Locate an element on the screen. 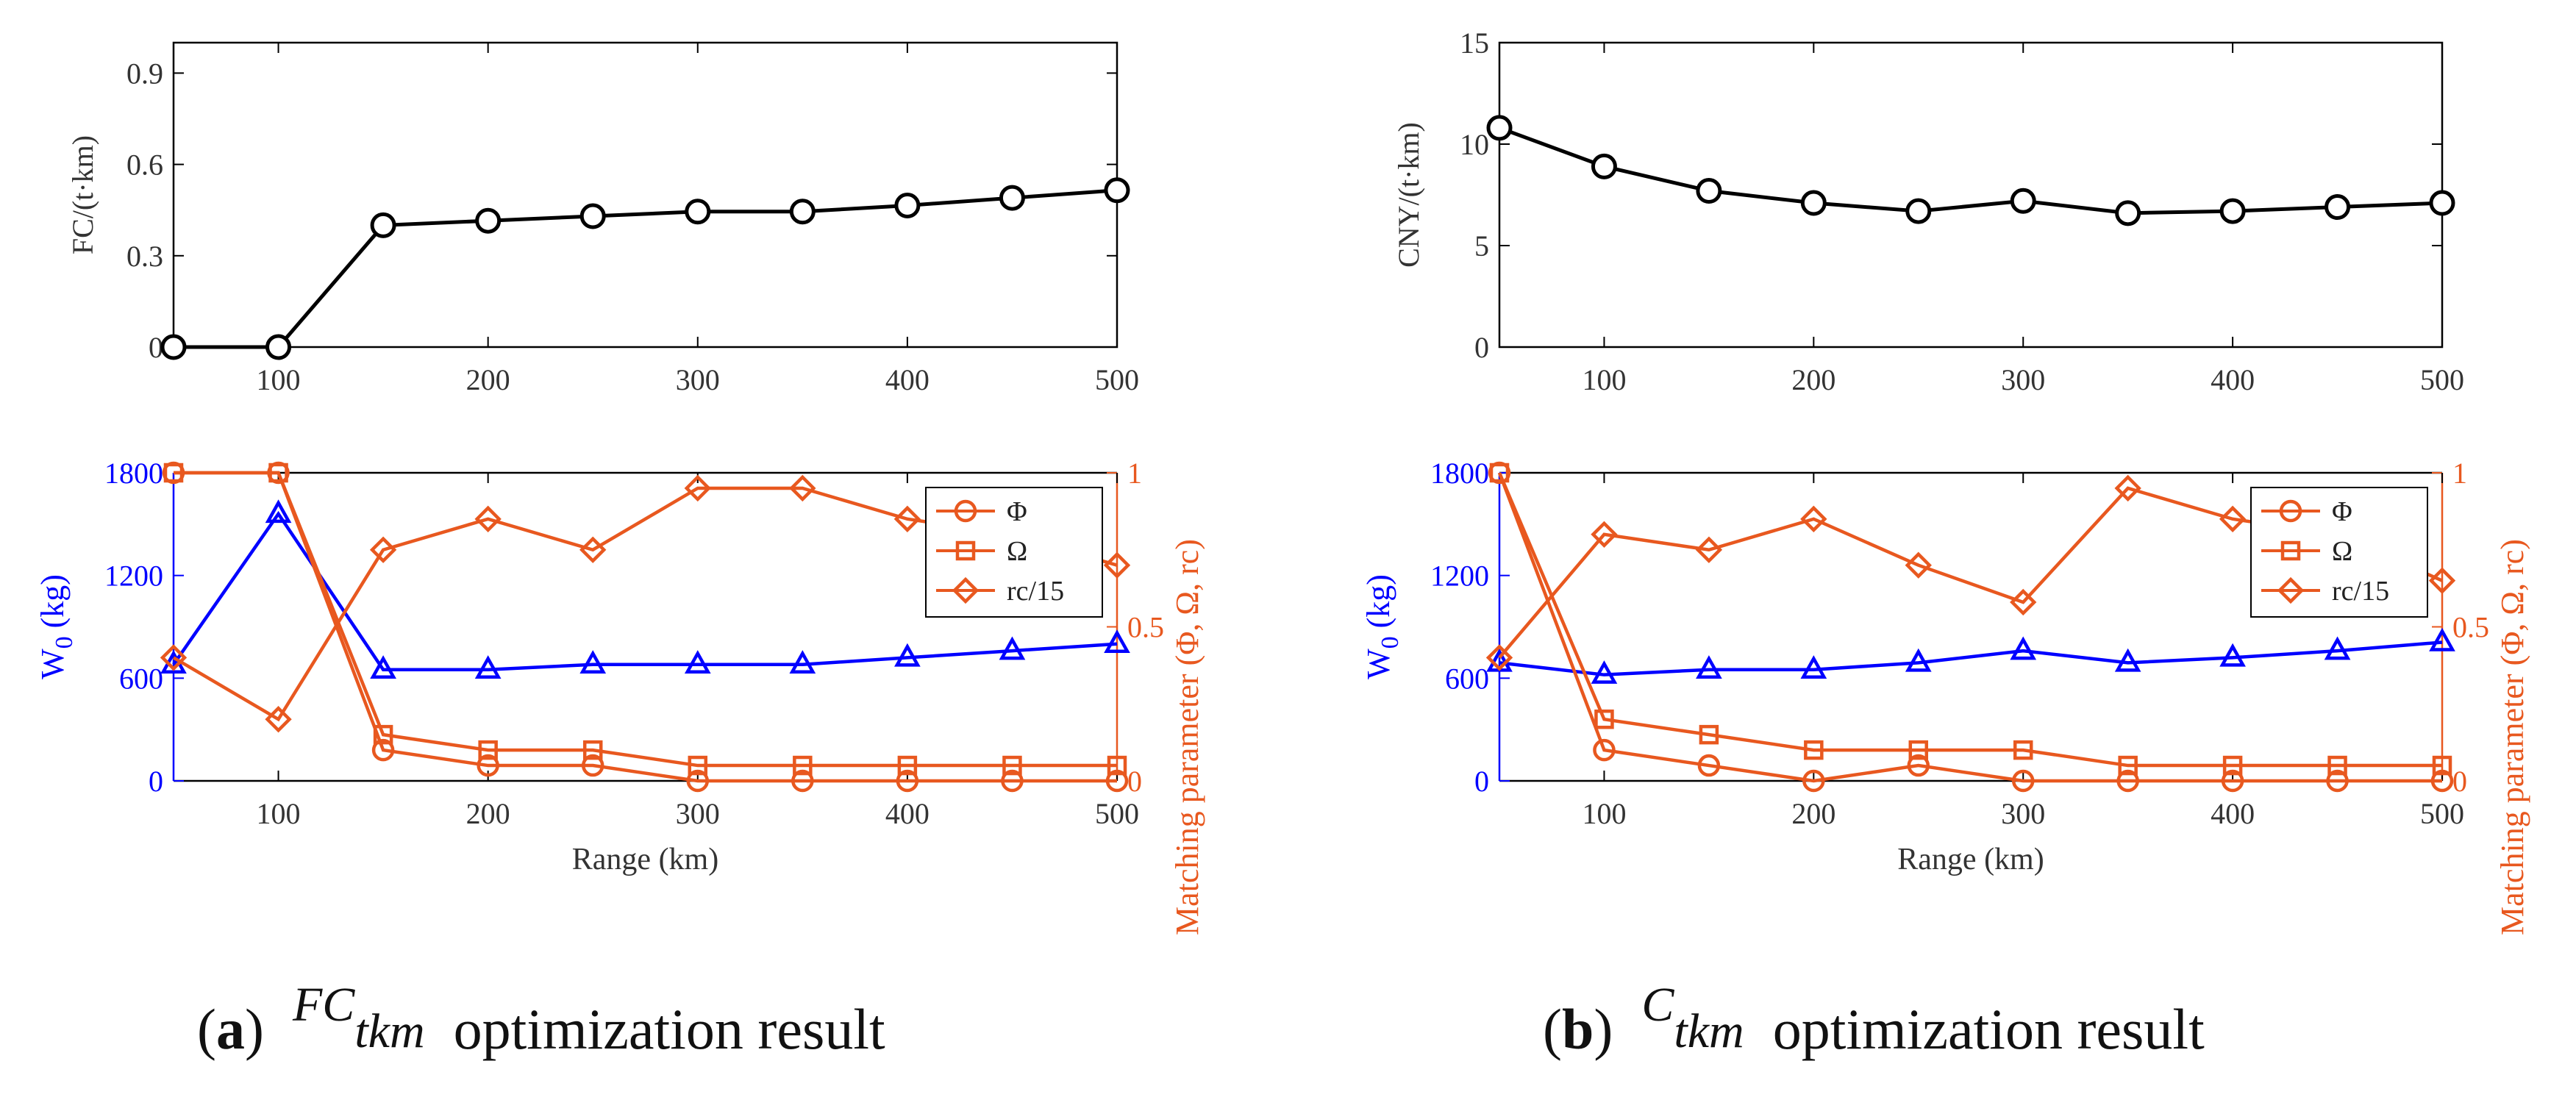 The height and width of the screenshot is (1100, 2576). b-bottom-ytick-right-label: 0.5 is located at coordinates (2470, 628).